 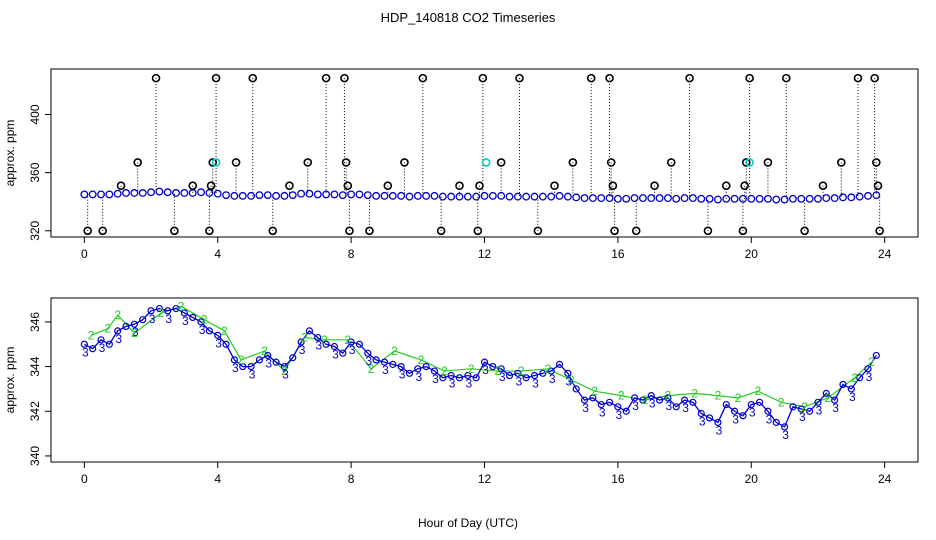 I want to click on x-tick-label: 8, so click(x=351, y=254).